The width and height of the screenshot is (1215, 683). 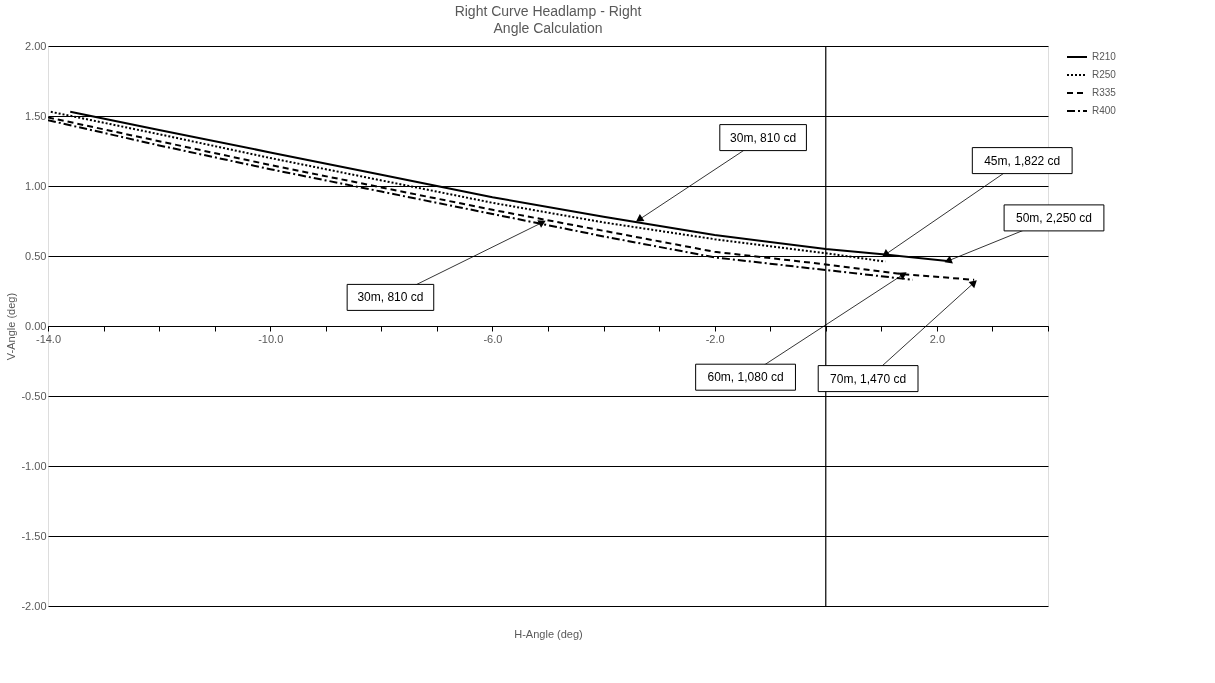 I want to click on legend-label: R400, so click(x=1104, y=110).